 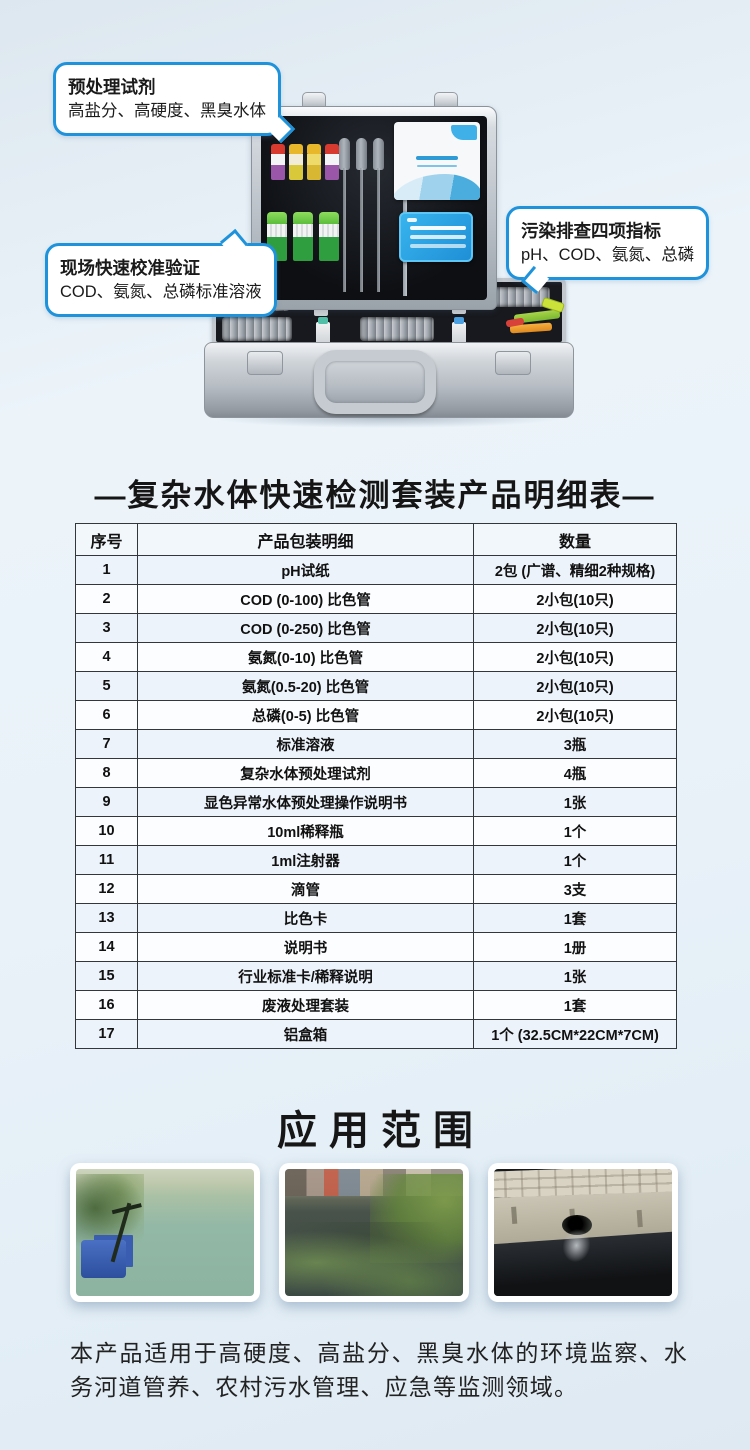 I want to click on row-item: 标准溶液, so click(x=305, y=744).